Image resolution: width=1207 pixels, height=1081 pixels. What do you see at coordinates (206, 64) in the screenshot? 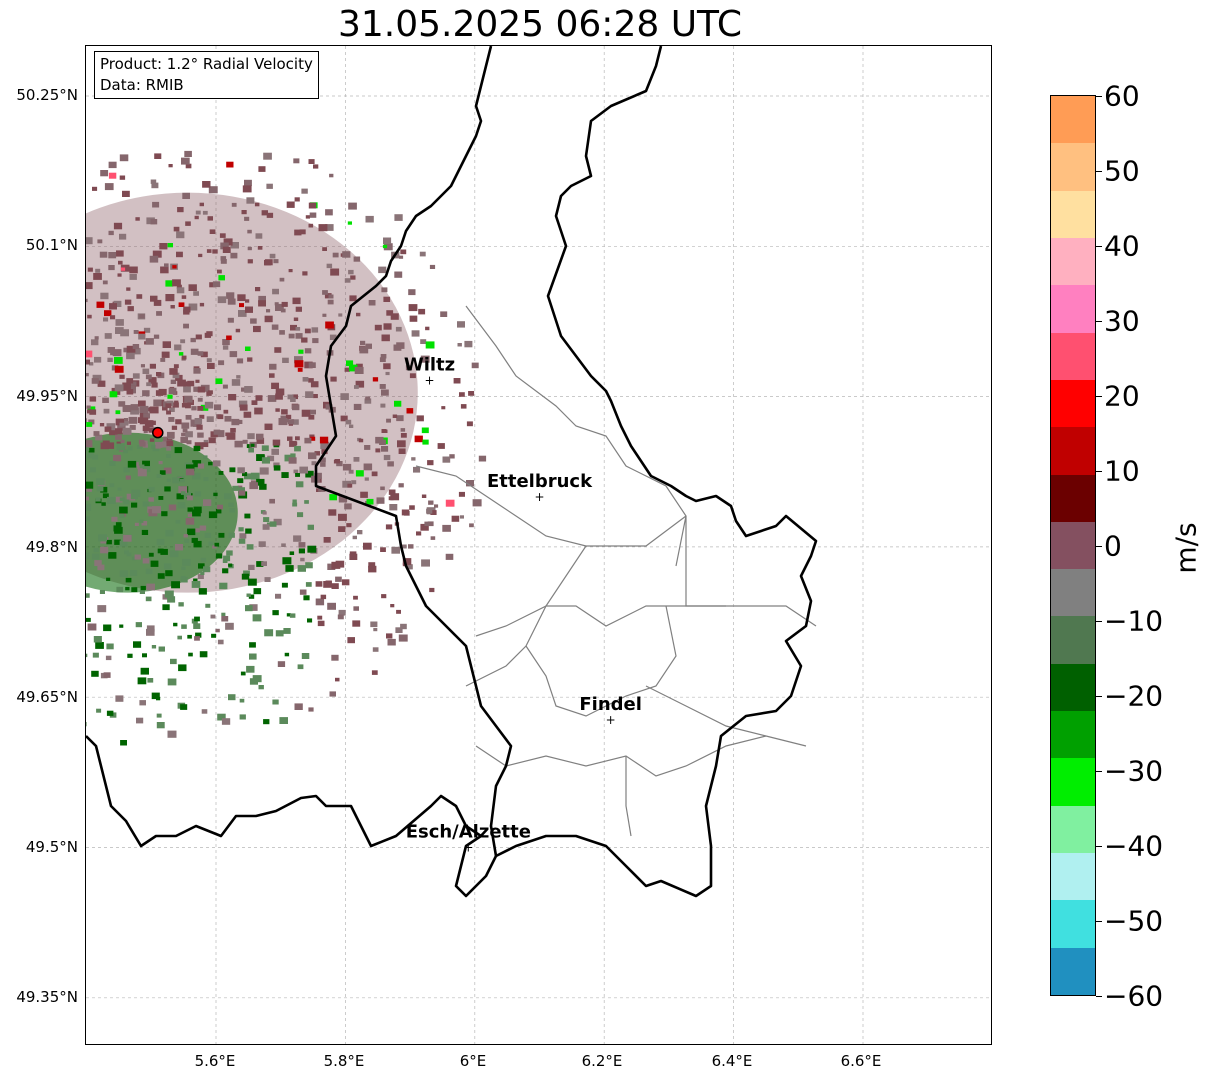
I see `product-label: Product: 1.2° Radial Velocity` at bounding box center [206, 64].